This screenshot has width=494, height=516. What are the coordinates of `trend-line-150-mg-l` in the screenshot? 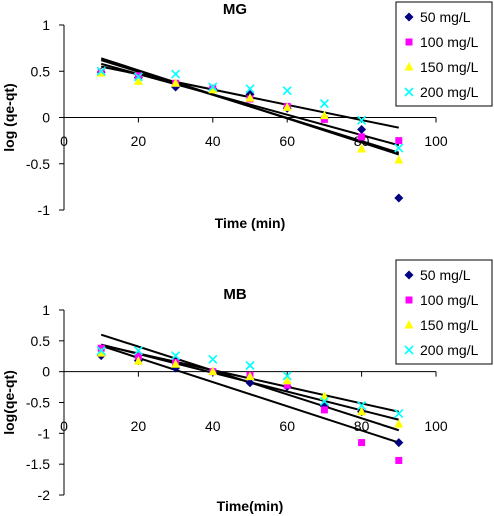 It's located at (250, 106).